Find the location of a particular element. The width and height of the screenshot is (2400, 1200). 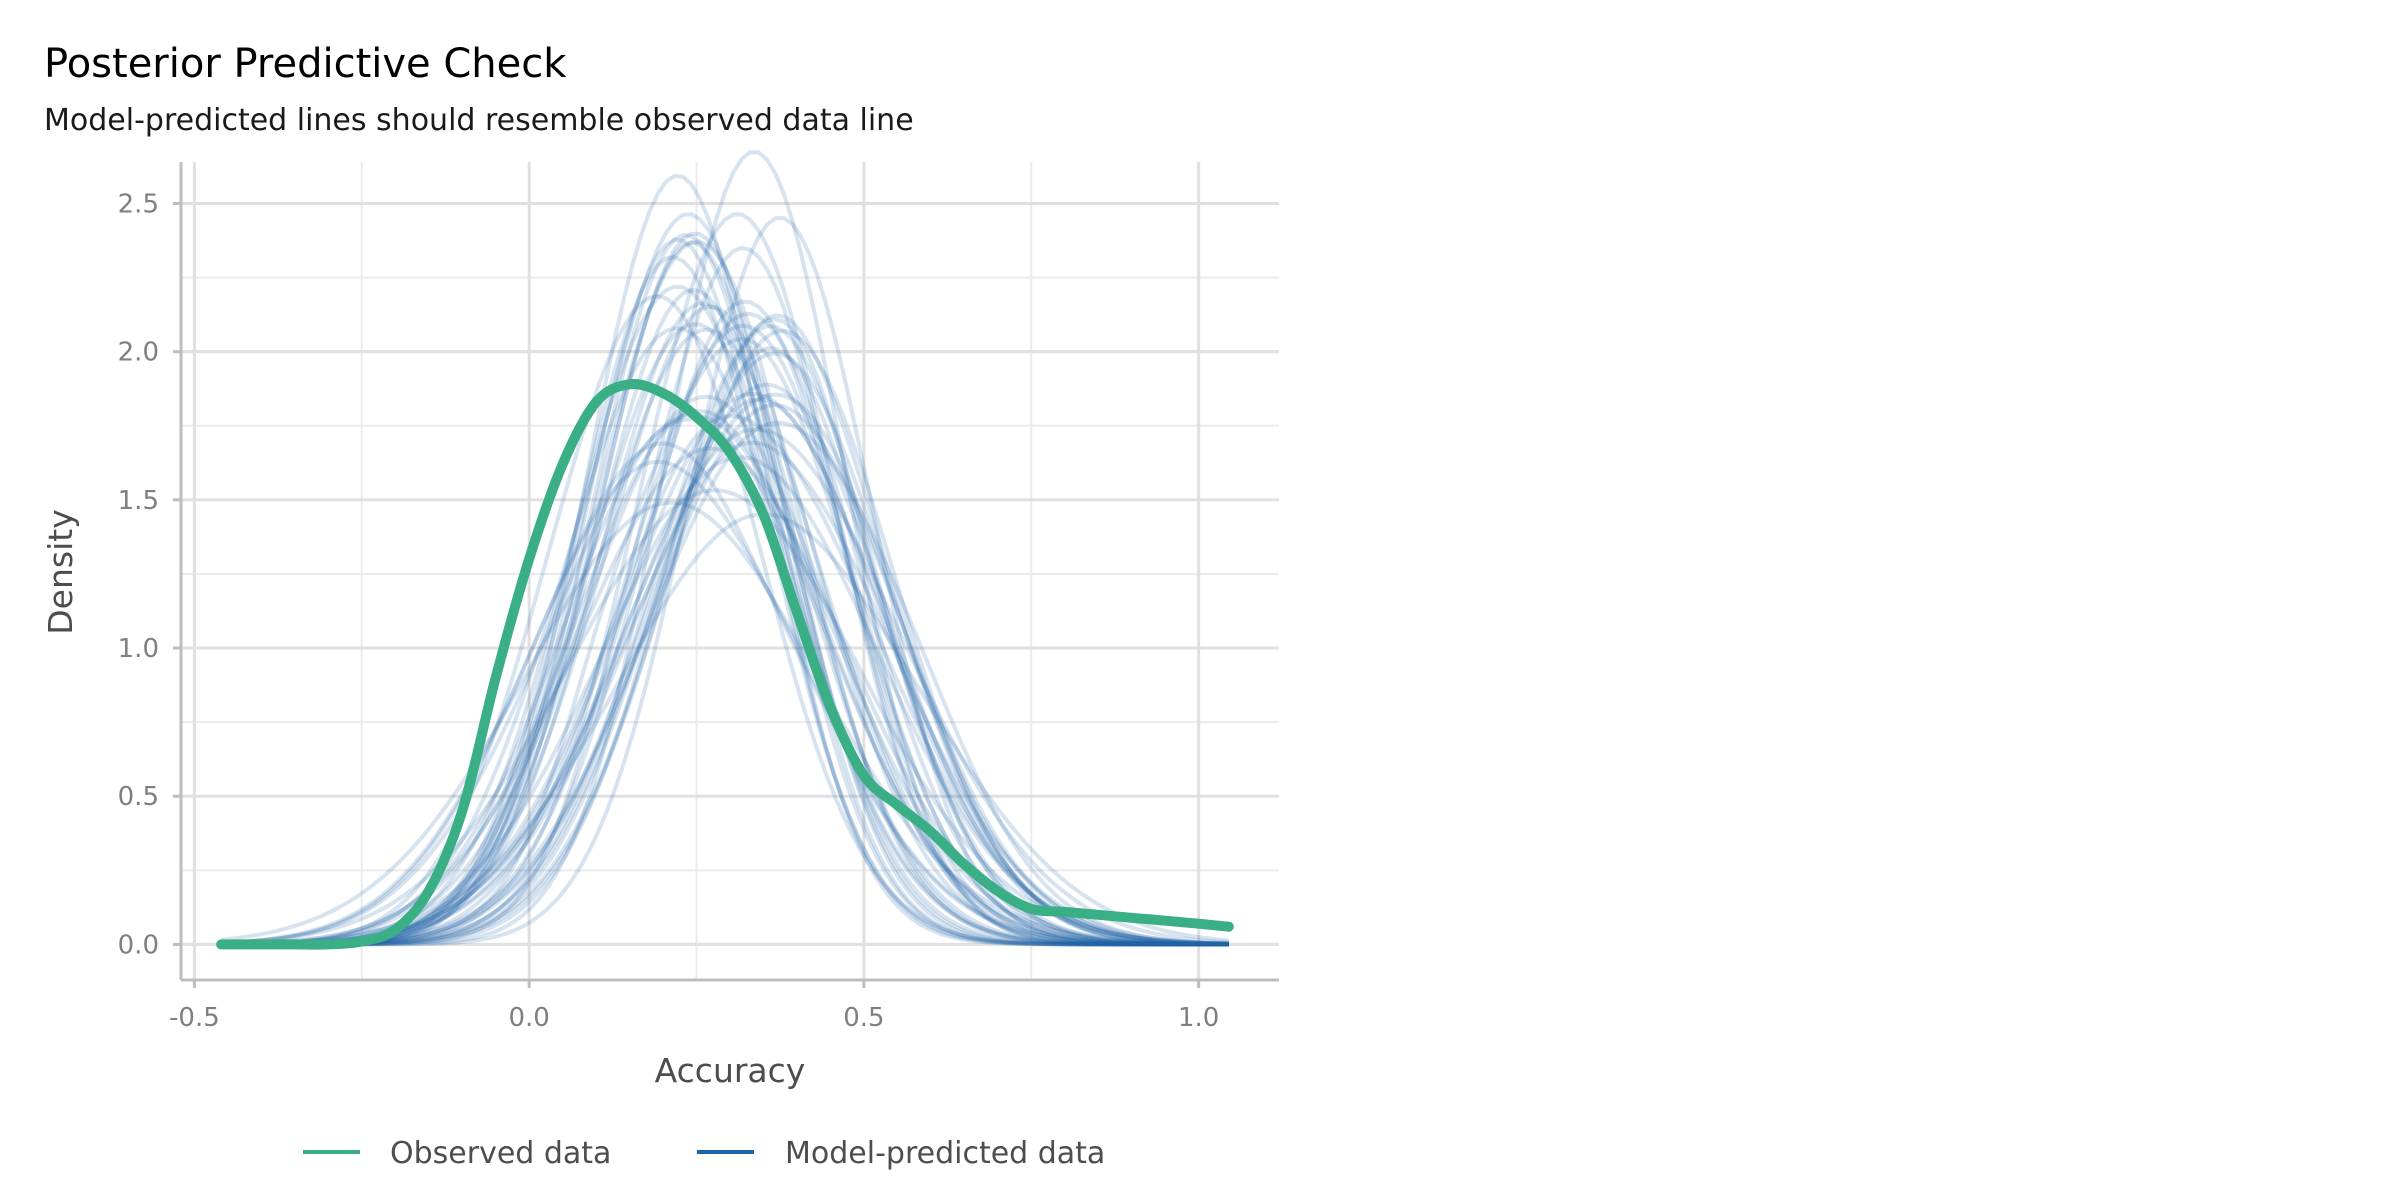

x-tick-label: 0.5 is located at coordinates (863, 1018).